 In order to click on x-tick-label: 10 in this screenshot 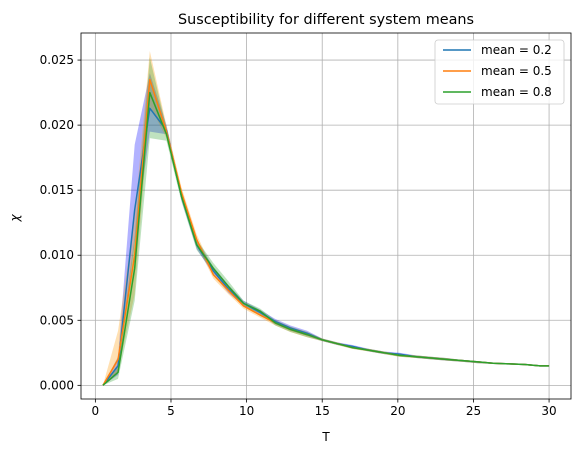, I will do `click(246, 411)`.